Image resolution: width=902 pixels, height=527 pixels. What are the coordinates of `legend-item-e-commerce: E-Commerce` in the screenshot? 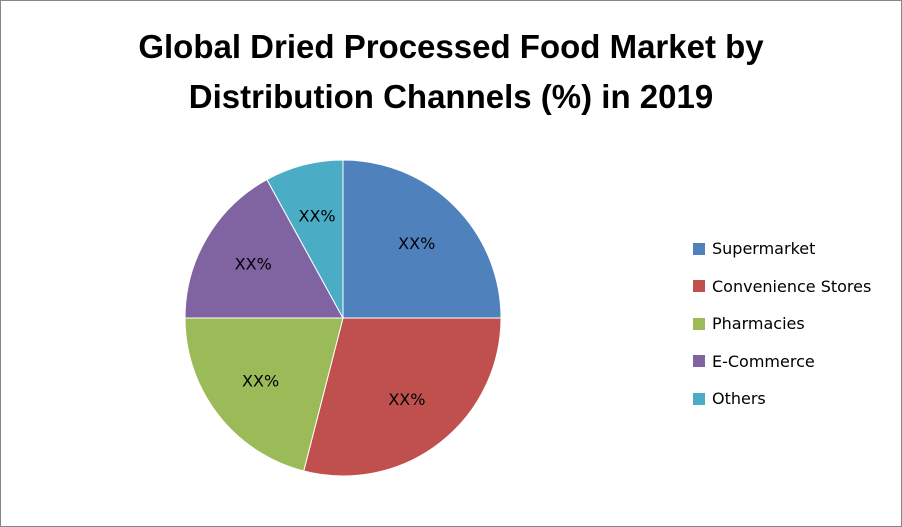 It's located at (782, 362).